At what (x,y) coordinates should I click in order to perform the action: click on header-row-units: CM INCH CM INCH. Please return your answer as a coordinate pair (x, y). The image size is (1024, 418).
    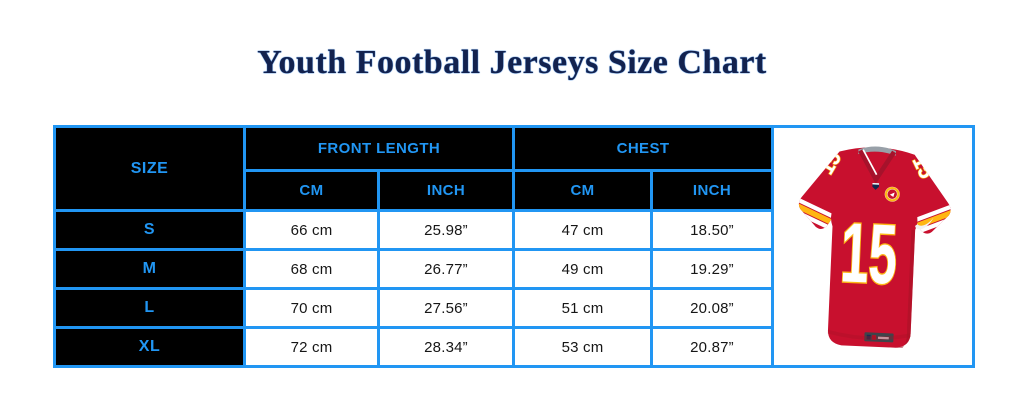
    Looking at the image, I should click on (514, 190).